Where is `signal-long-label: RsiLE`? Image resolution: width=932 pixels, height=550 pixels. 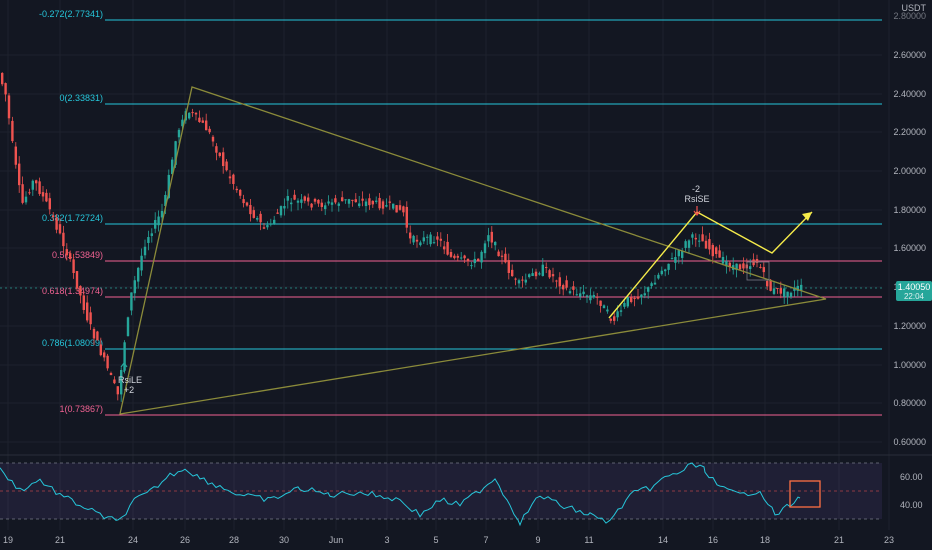
signal-long-label: RsiLE is located at coordinates (130, 380).